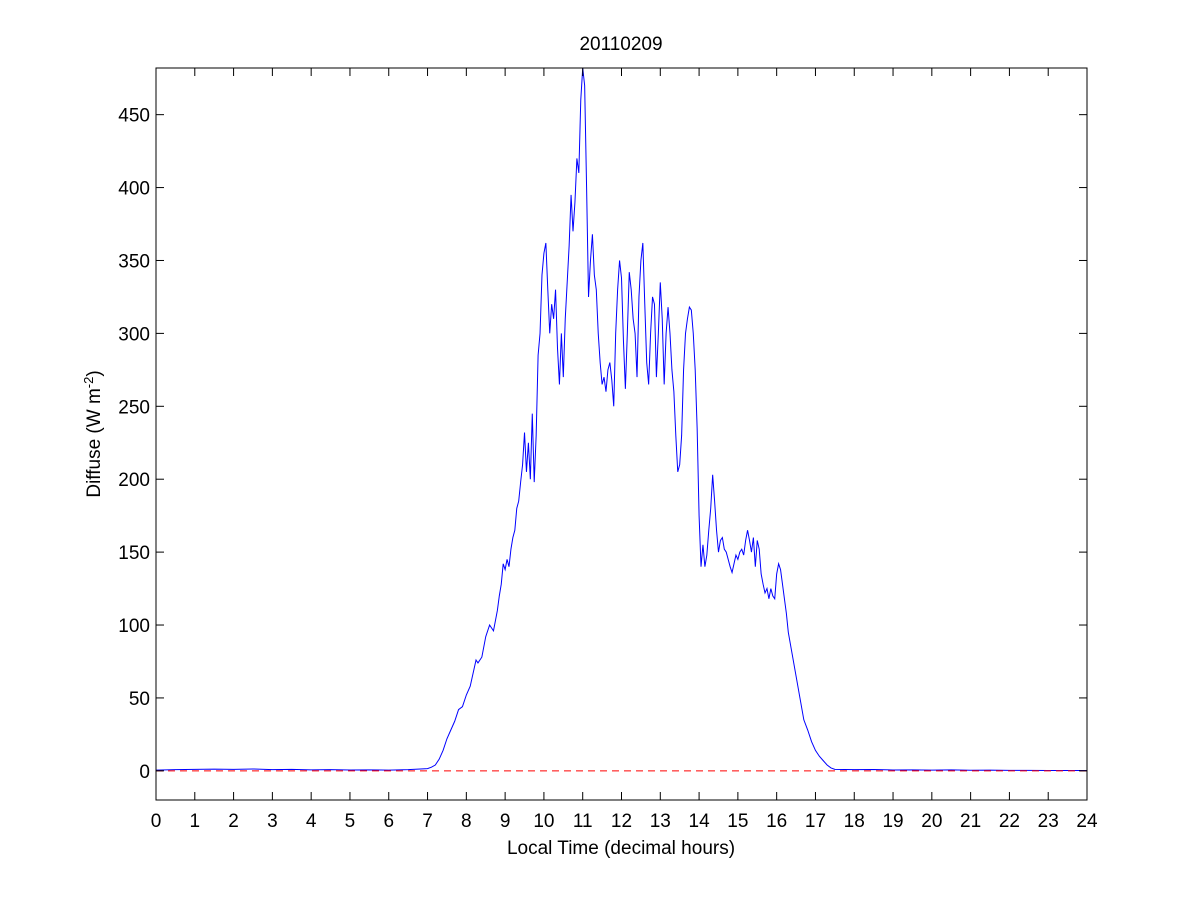 This screenshot has width=1201, height=905. What do you see at coordinates (311, 821) in the screenshot?
I see `x-tick-label: 4` at bounding box center [311, 821].